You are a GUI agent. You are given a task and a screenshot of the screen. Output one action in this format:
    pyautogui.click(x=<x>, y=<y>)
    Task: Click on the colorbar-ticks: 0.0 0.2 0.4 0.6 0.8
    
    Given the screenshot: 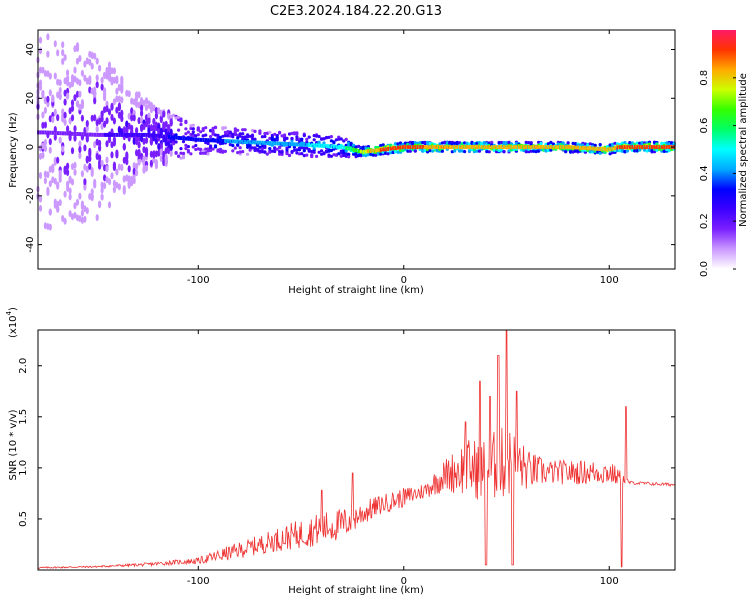 What is the action you would take?
    pyautogui.click(x=717, y=173)
    